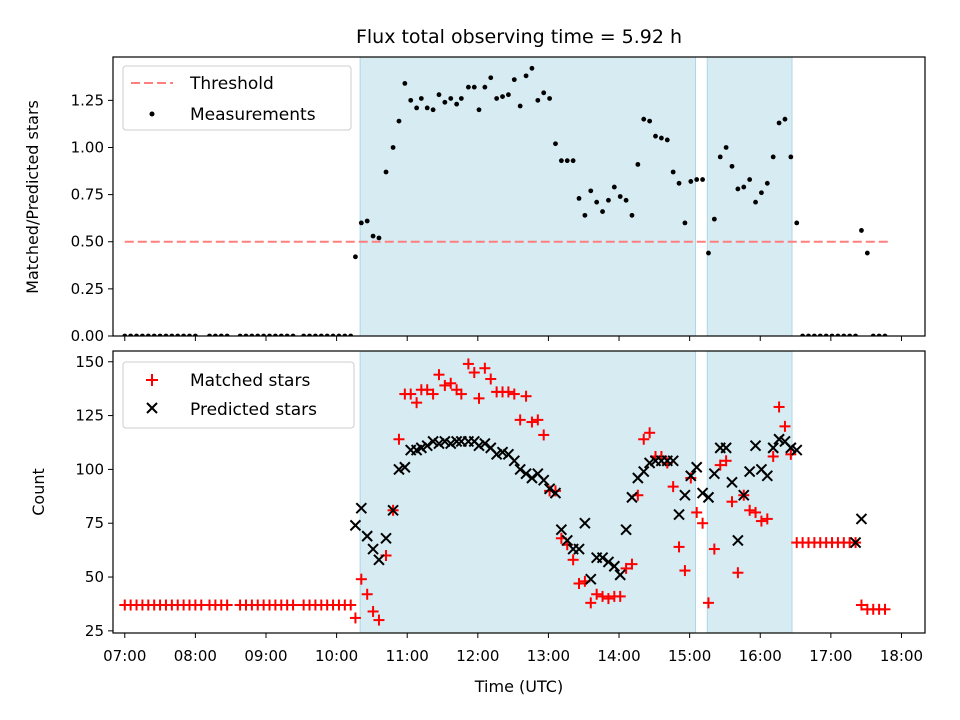 This screenshot has height=720, width=960. Describe the element at coordinates (901, 656) in the screenshot. I see `x-tick-label: 18:00` at that location.